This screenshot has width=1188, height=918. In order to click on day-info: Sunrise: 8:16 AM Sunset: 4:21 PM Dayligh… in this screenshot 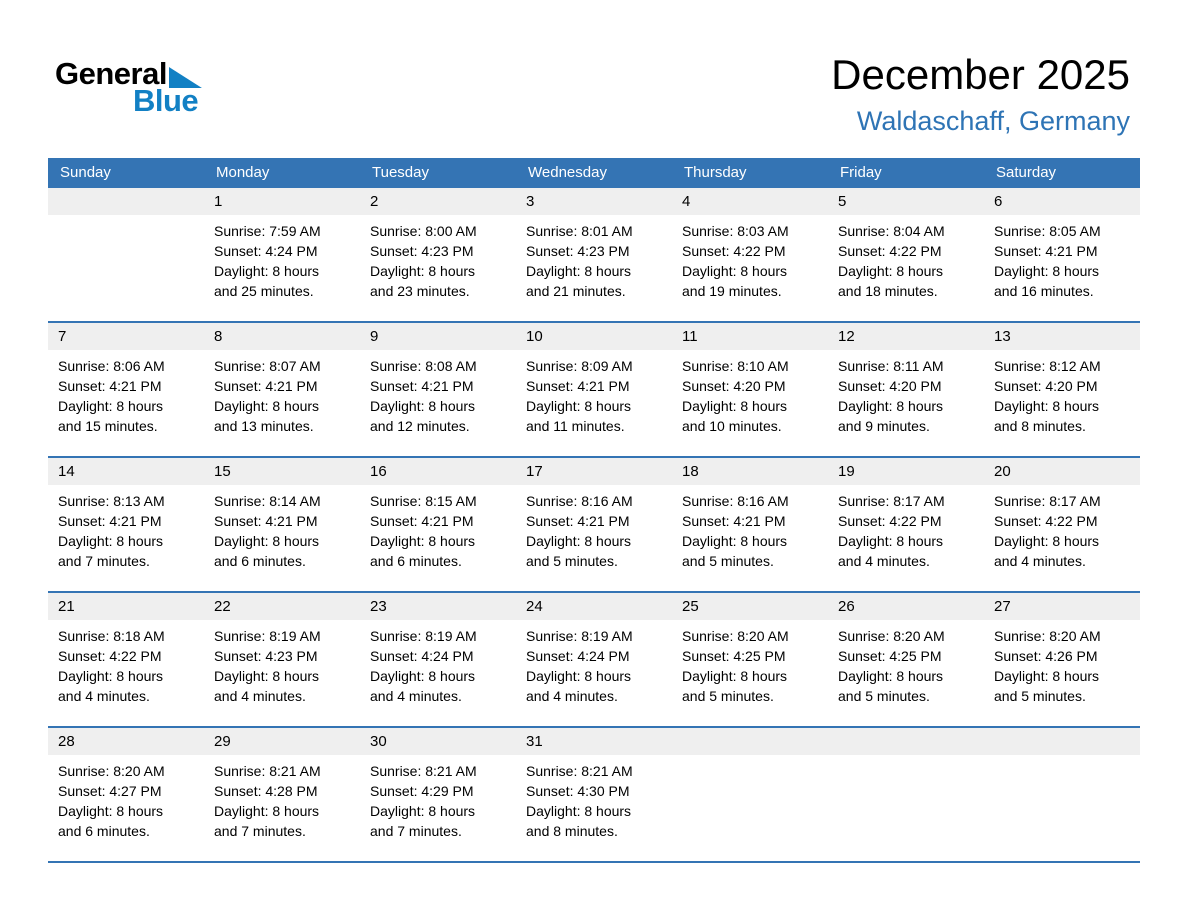, I will do `click(594, 528)`.